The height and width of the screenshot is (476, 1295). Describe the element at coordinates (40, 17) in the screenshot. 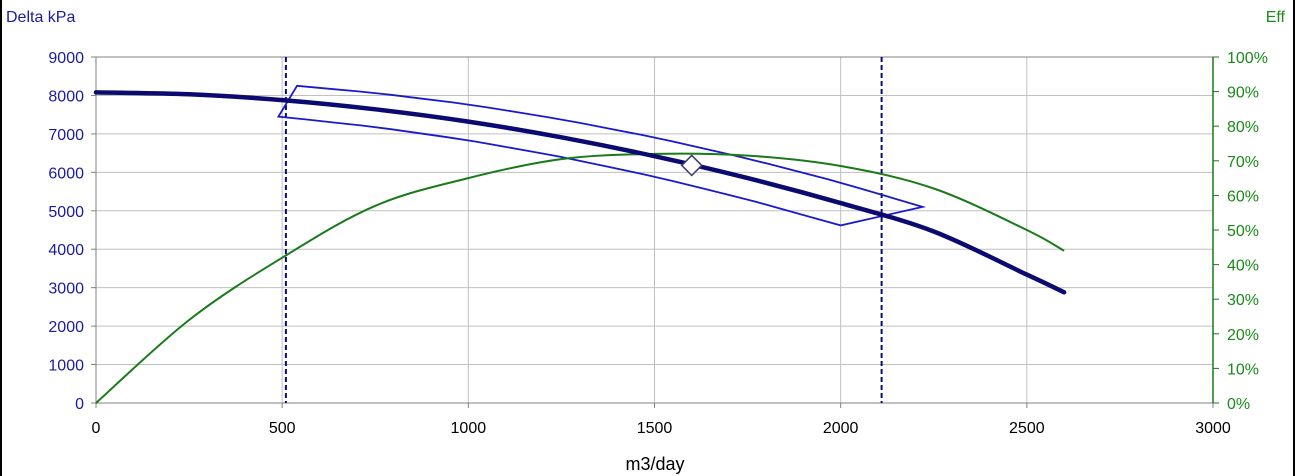

I see `y-left-axis-title: Delta kPa` at that location.